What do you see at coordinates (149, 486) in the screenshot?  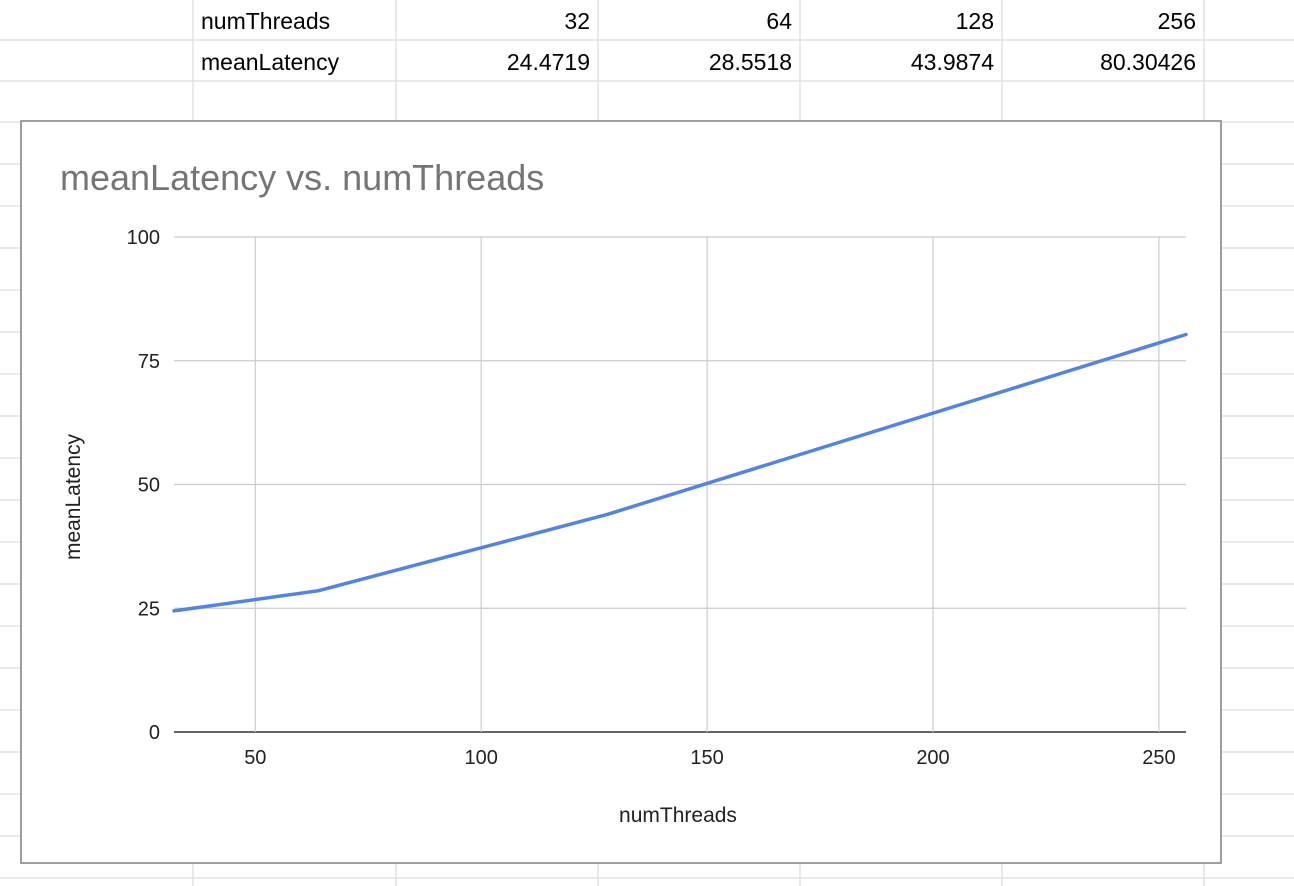 I see `y-tick-label: 50` at bounding box center [149, 486].